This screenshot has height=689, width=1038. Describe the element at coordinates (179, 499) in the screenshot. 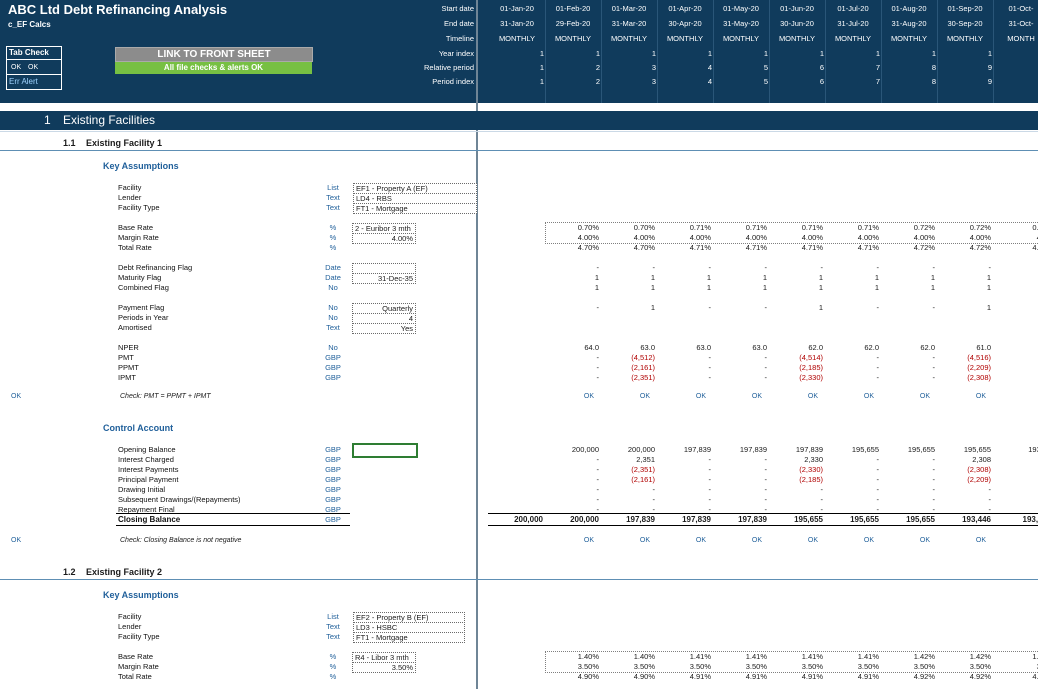

I see `row-label: Subsequent Drawings/(Repayments)` at that location.